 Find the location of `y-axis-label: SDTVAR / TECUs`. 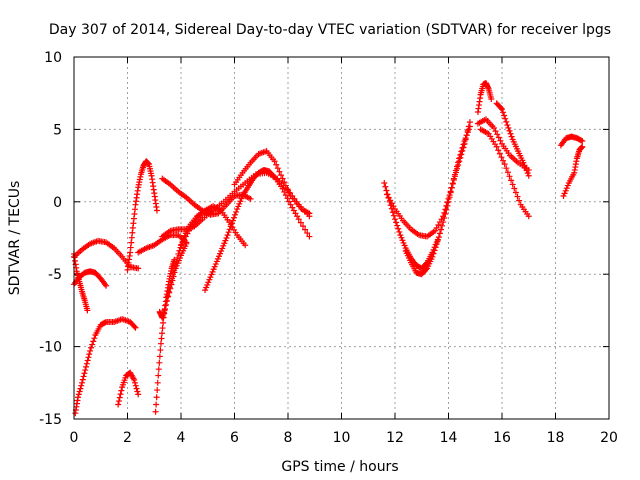

y-axis-label: SDTVAR / TECUs is located at coordinates (15, 238).